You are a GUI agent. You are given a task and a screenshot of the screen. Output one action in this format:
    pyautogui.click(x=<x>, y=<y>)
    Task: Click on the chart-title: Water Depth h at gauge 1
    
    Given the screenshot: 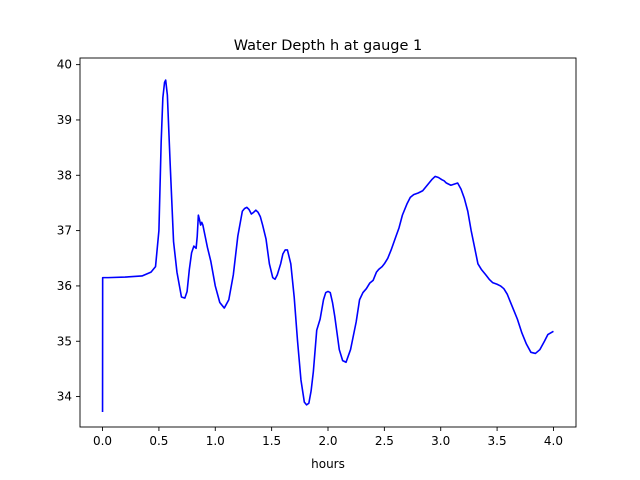 What is the action you would take?
    pyautogui.click(x=328, y=46)
    